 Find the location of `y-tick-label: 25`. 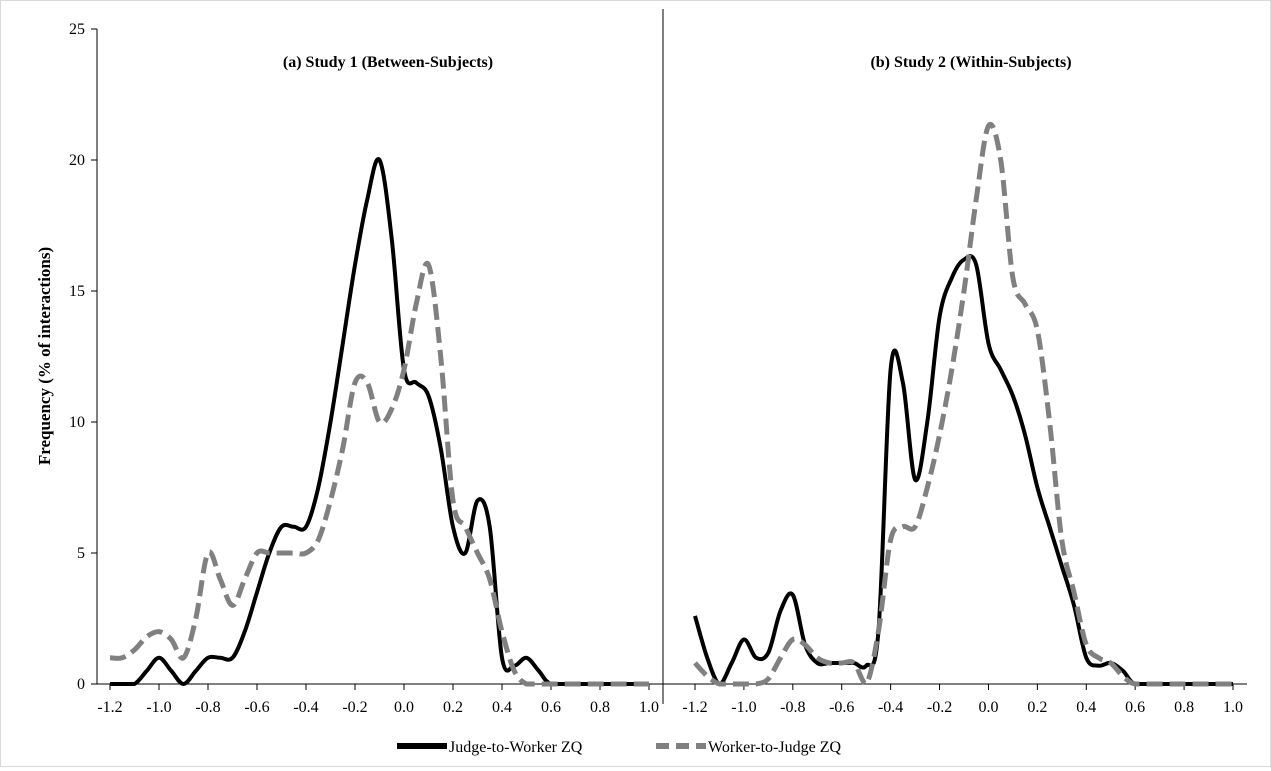

y-tick-label: 25 is located at coordinates (77, 29).